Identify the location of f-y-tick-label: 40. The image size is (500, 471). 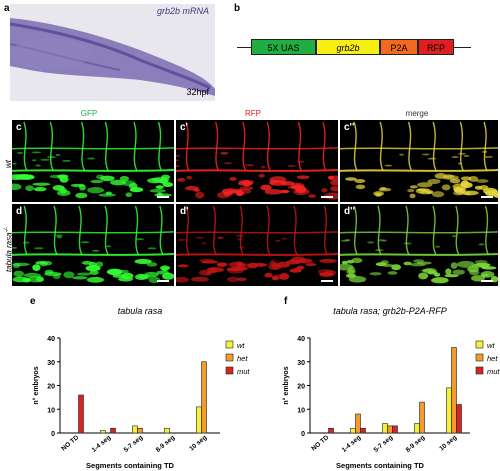
(301, 339).